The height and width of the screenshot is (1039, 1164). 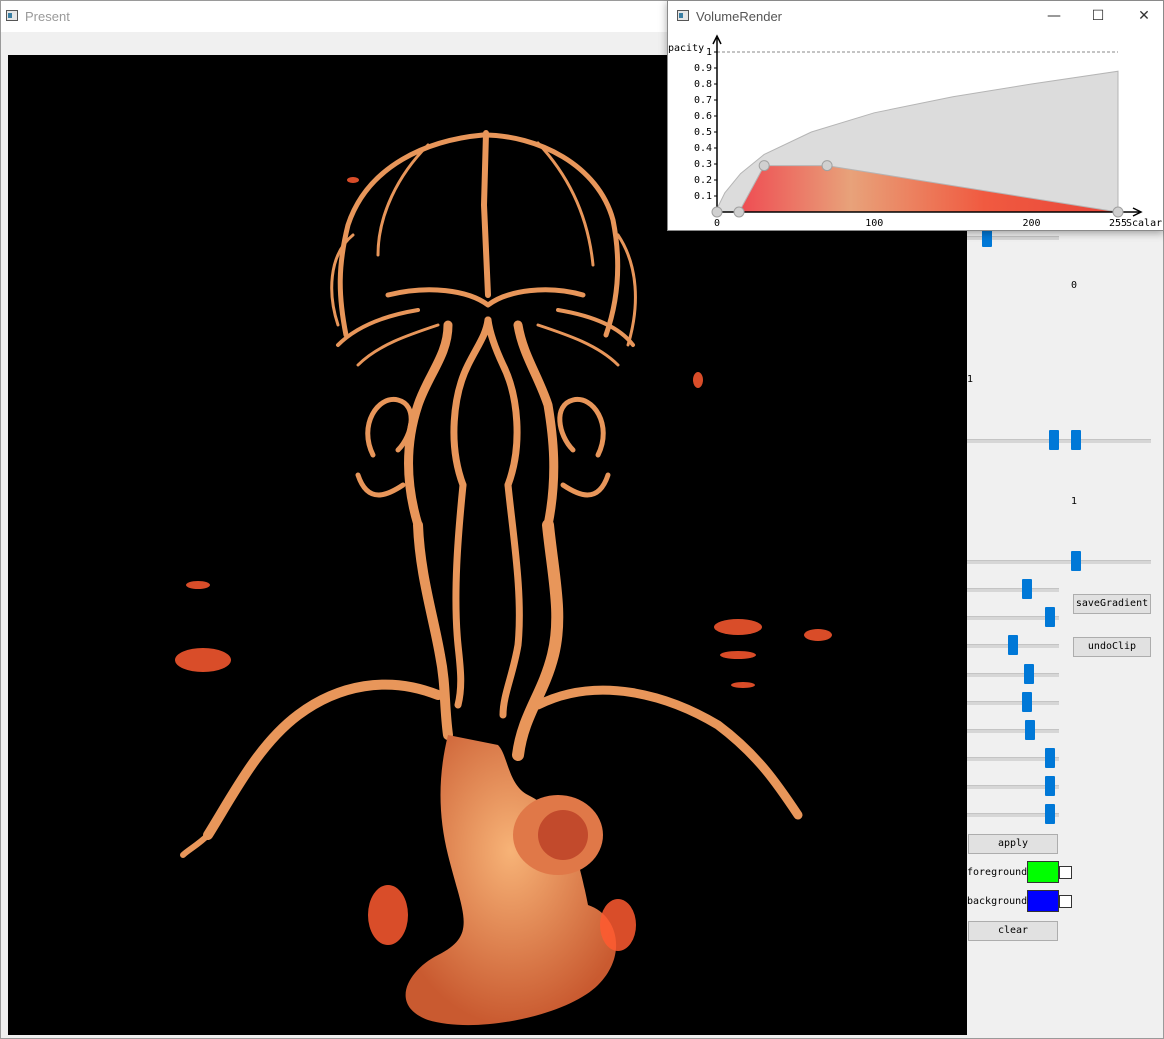 What do you see at coordinates (1054, 440) in the screenshot?
I see `range-slider-low-handle` at bounding box center [1054, 440].